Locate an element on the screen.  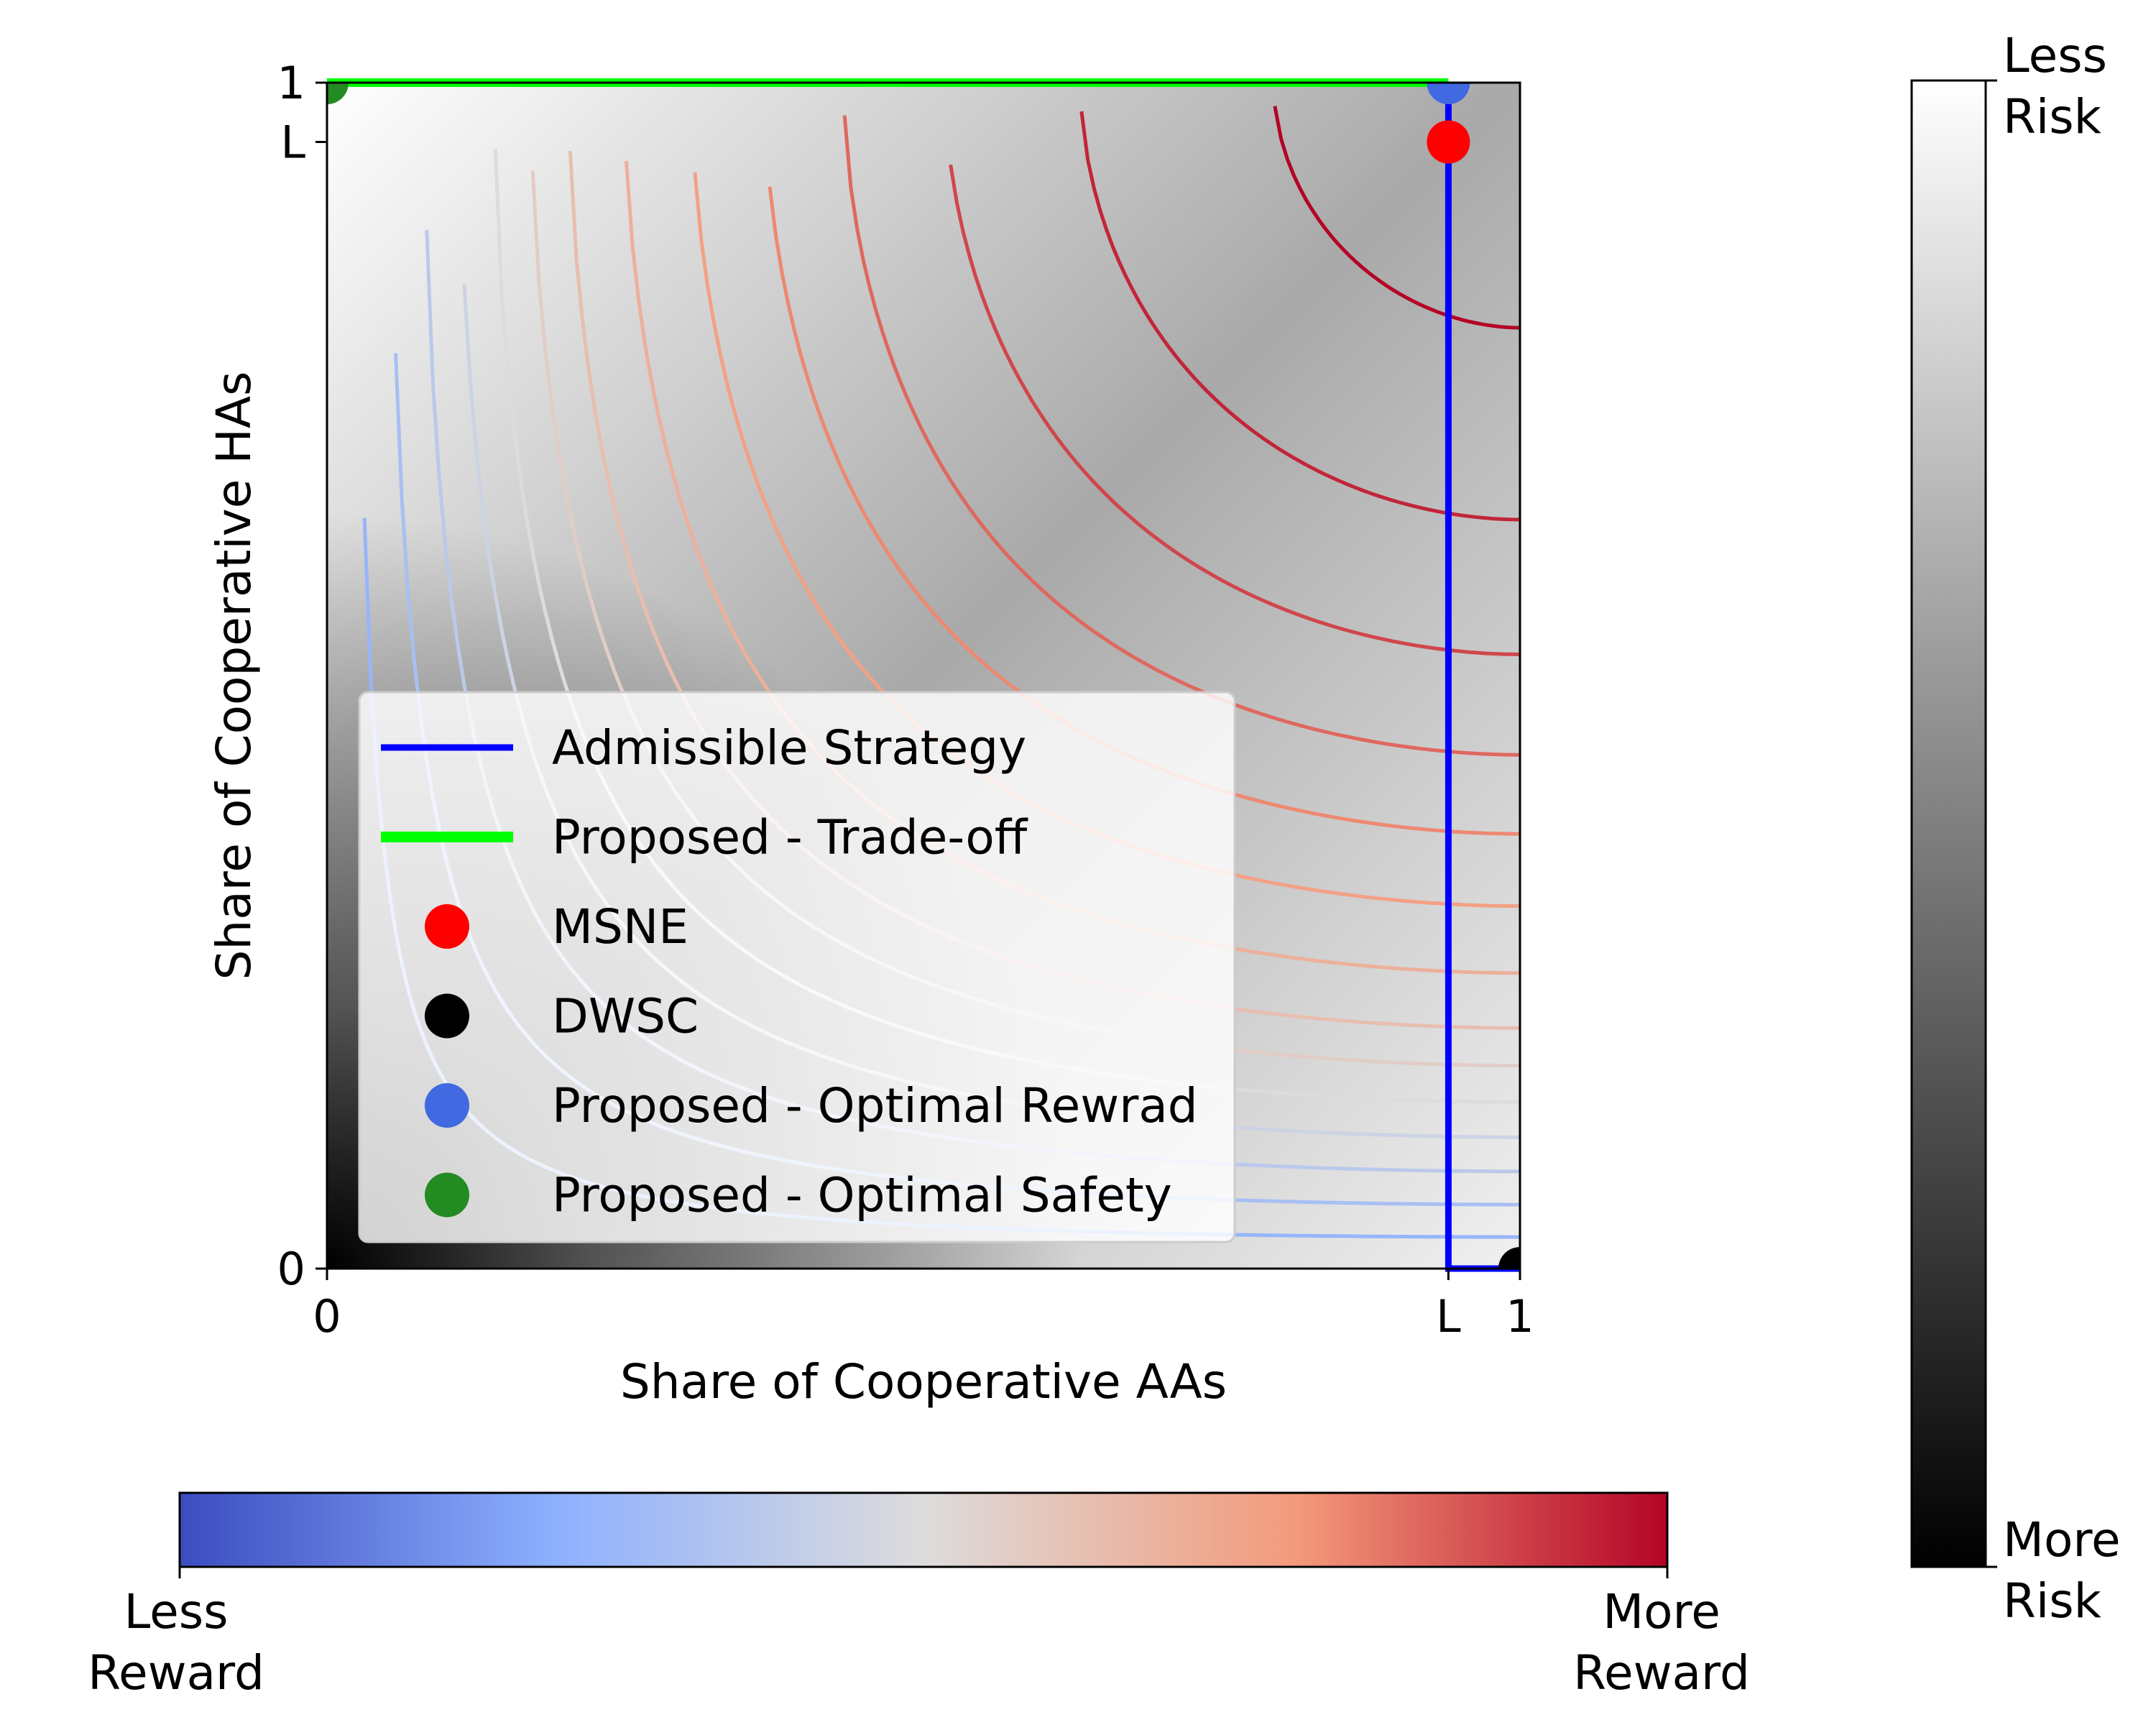
legend-handle-msne is located at coordinates (447, 926).